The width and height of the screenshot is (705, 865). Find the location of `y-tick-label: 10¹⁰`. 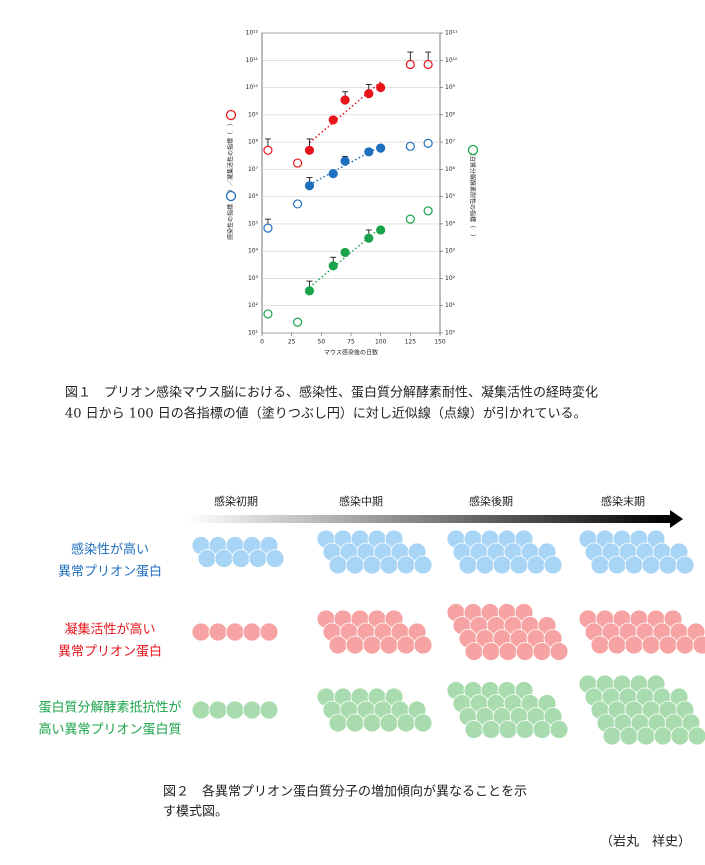

y-tick-label: 10¹⁰ is located at coordinates (252, 87).